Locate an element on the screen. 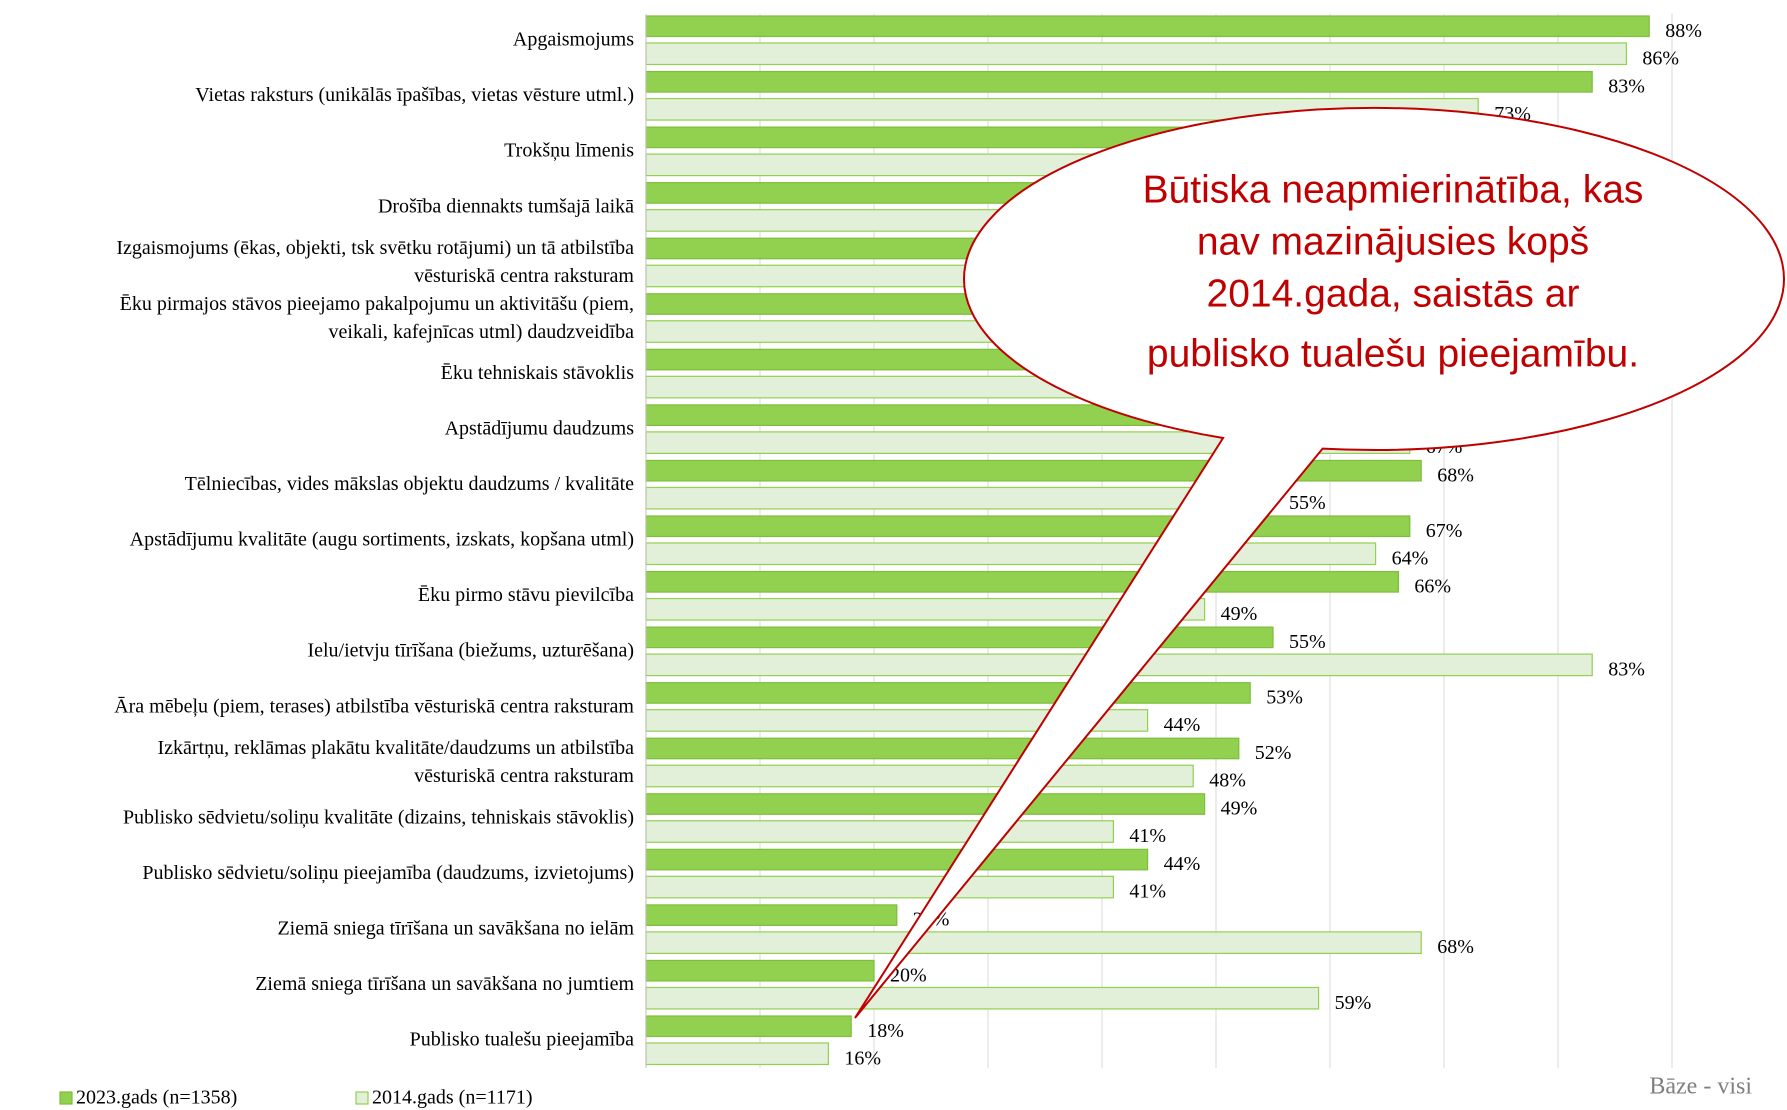 The width and height of the screenshot is (1787, 1110). value-label: 48% is located at coordinates (1227, 781).